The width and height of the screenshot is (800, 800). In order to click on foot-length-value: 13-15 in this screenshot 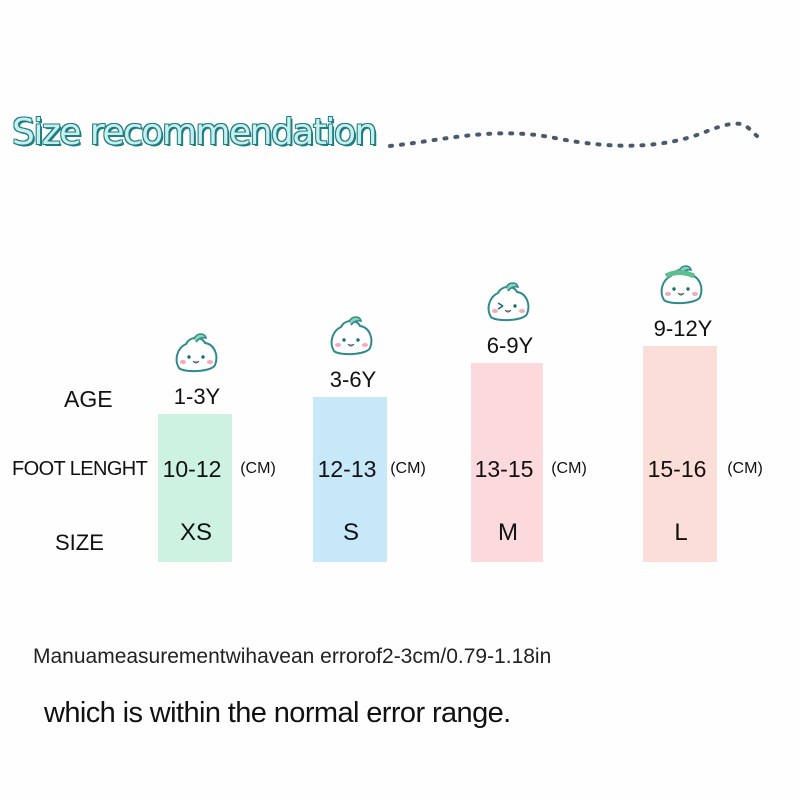, I will do `click(504, 469)`.